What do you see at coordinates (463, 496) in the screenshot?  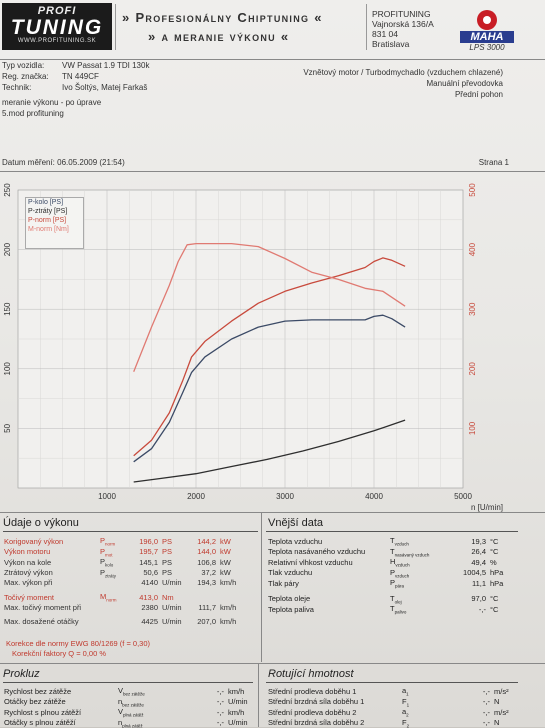 I see `x-tick-label: 5000` at bounding box center [463, 496].